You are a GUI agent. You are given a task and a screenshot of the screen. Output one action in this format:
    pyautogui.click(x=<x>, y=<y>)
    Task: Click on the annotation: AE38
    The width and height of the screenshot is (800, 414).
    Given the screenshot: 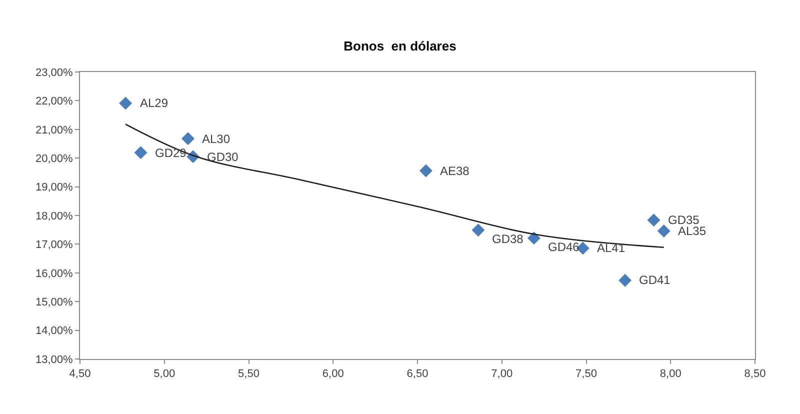 What is the action you would take?
    pyautogui.click(x=455, y=171)
    